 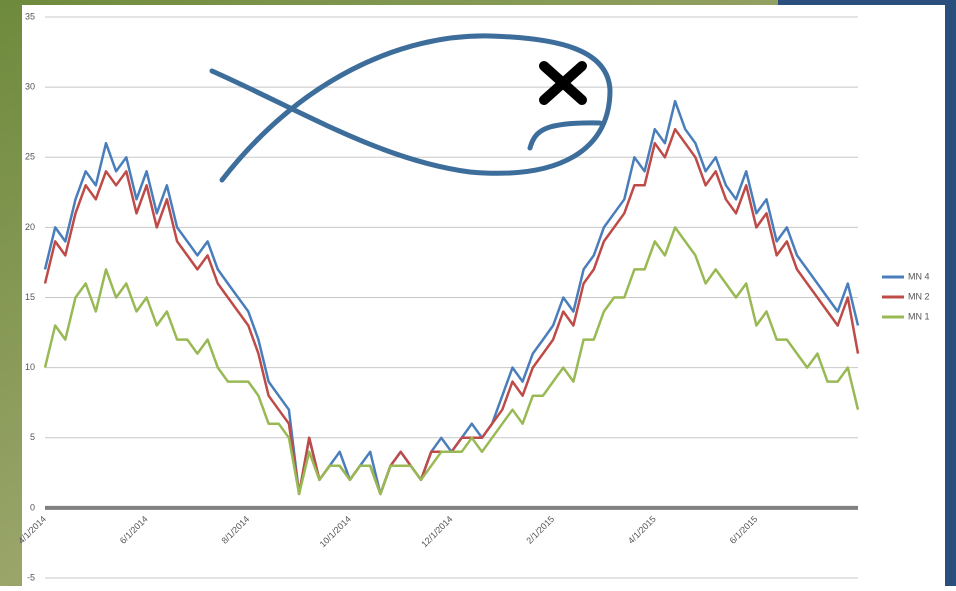 I want to click on y-tick-label: 5, so click(x=32, y=437).